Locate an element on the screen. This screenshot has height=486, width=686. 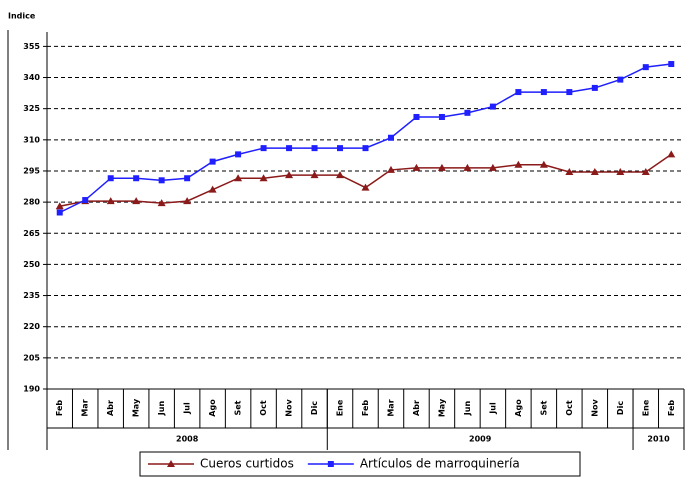
group-label: 2009 is located at coordinates (480, 439).